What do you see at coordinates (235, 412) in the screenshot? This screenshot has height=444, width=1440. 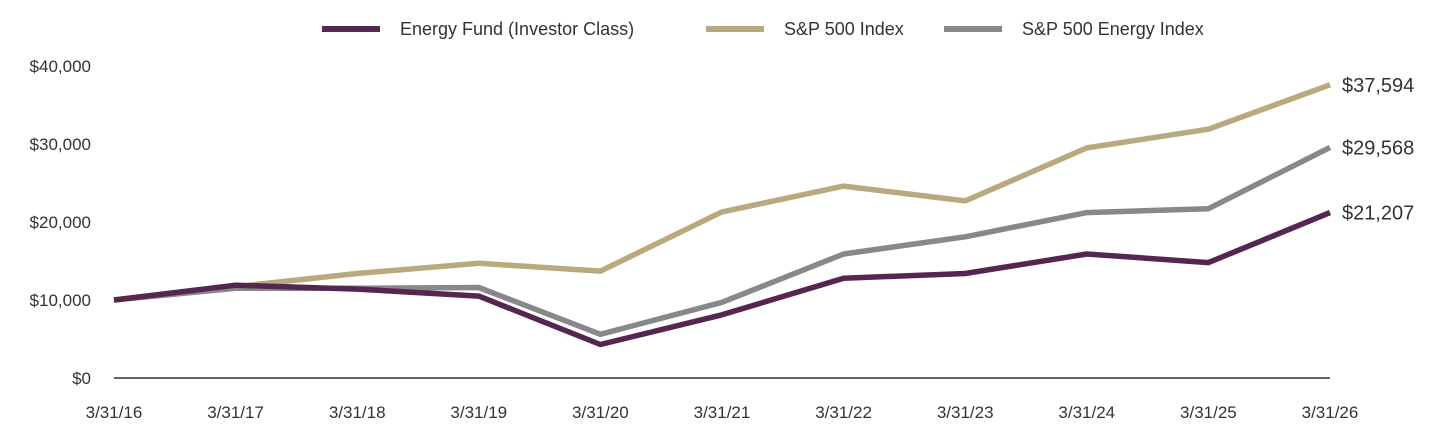 I see `x-tick-label: 3/31/17` at bounding box center [235, 412].